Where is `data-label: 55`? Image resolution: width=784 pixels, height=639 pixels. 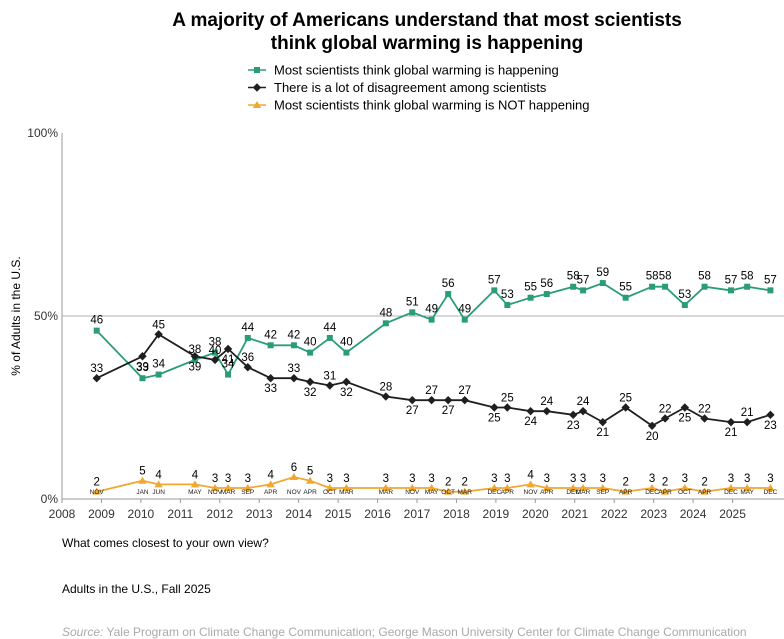
data-label: 55 is located at coordinates (530, 288).